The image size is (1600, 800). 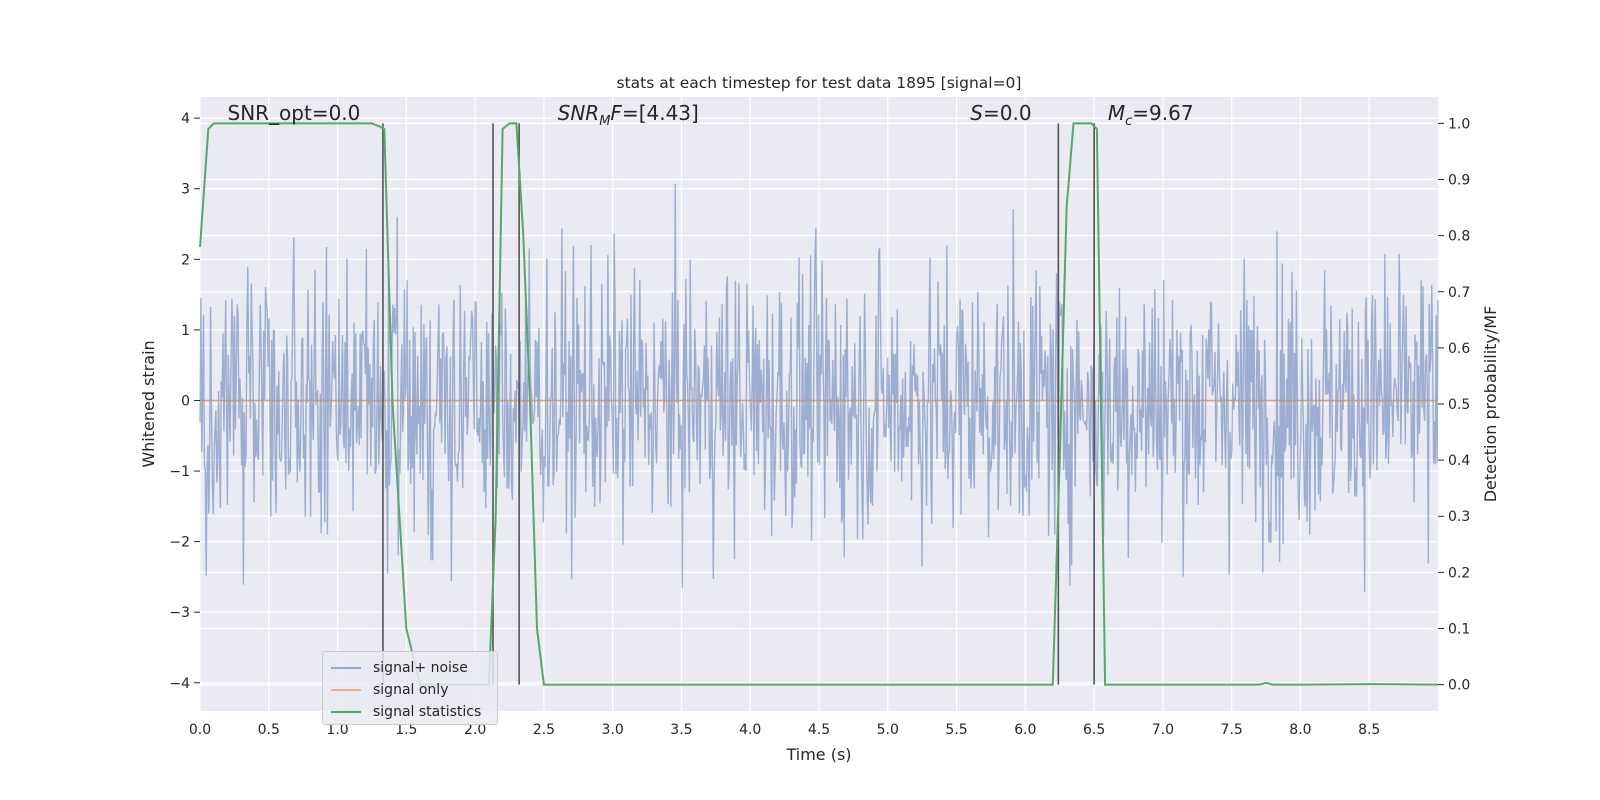 I want to click on y-tick-label: −3, so click(x=179, y=613).